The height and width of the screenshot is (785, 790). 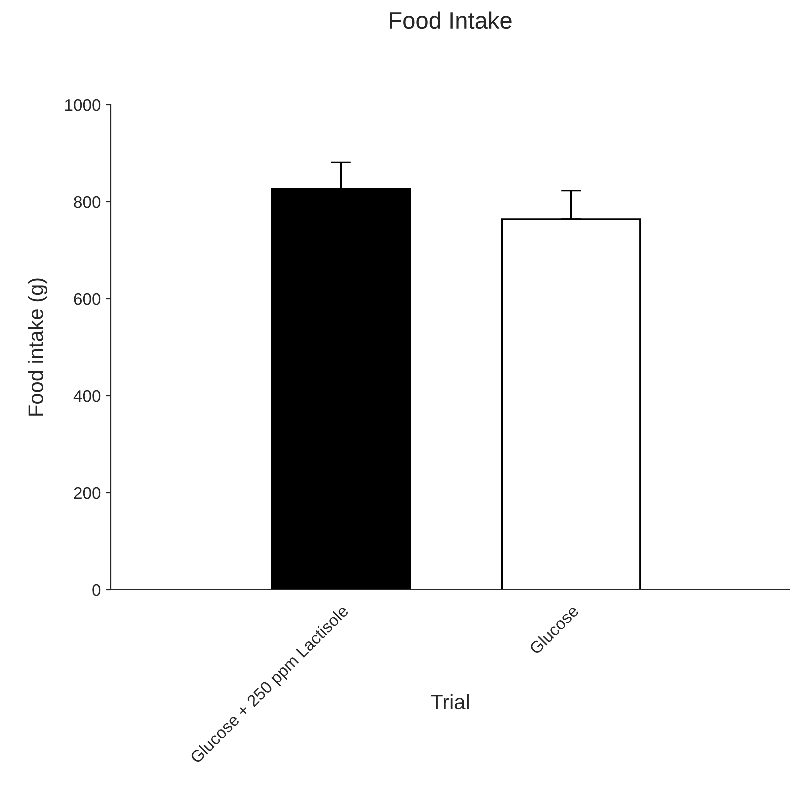 I want to click on y-tick-label: 800, so click(x=87, y=202).